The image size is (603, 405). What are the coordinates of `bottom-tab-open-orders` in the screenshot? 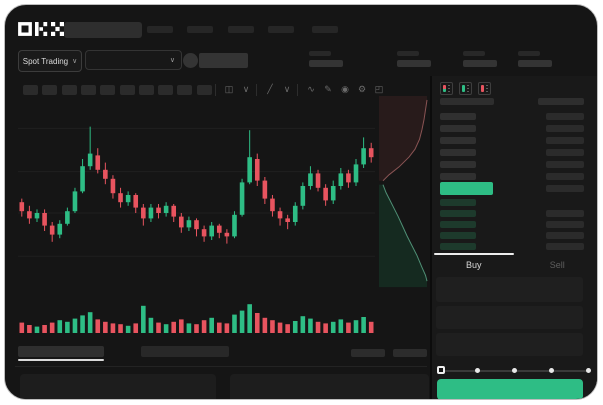 It's located at (61, 351).